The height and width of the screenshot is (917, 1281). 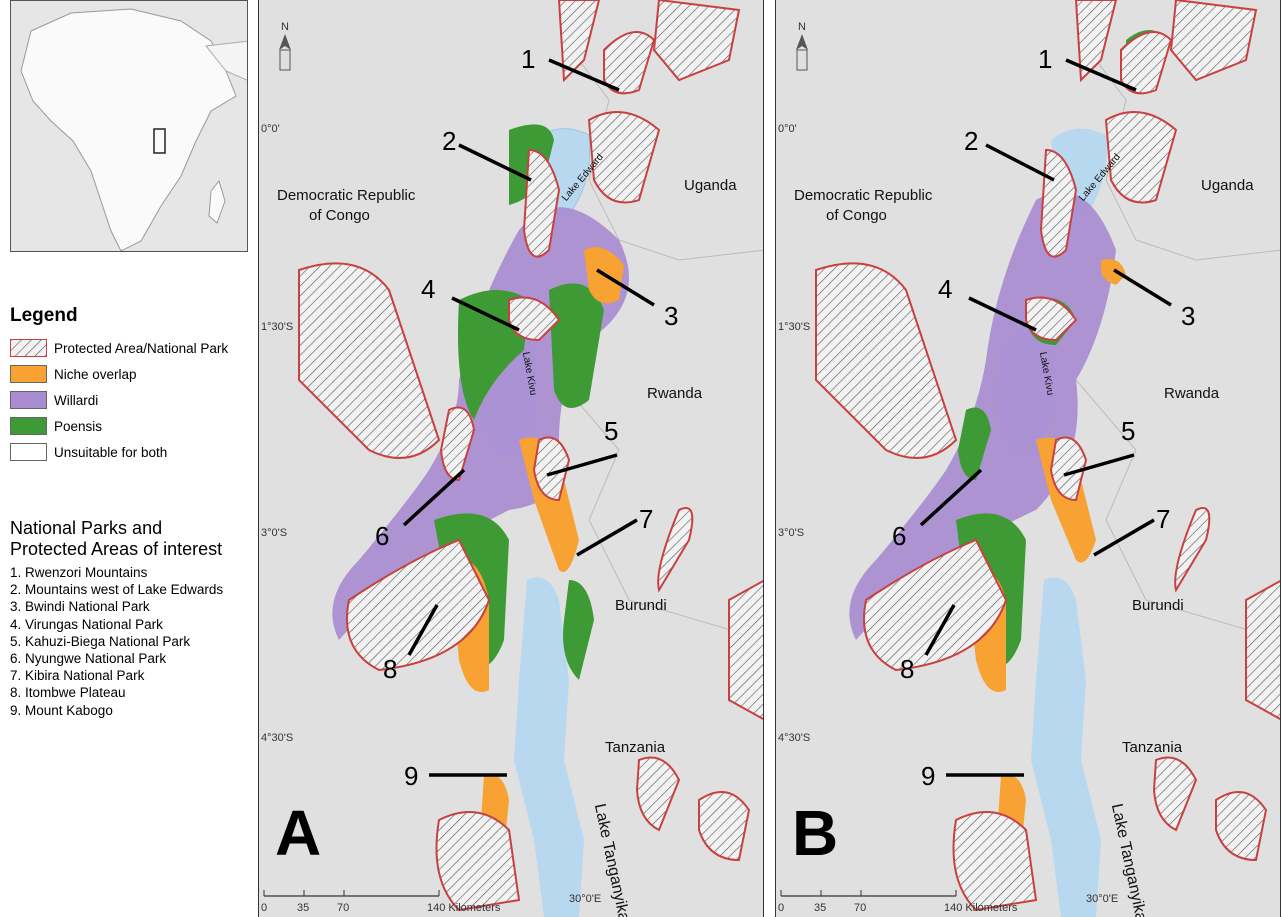 What do you see at coordinates (794, 738) in the screenshot?
I see `lat-label-430: 4°30'S` at bounding box center [794, 738].